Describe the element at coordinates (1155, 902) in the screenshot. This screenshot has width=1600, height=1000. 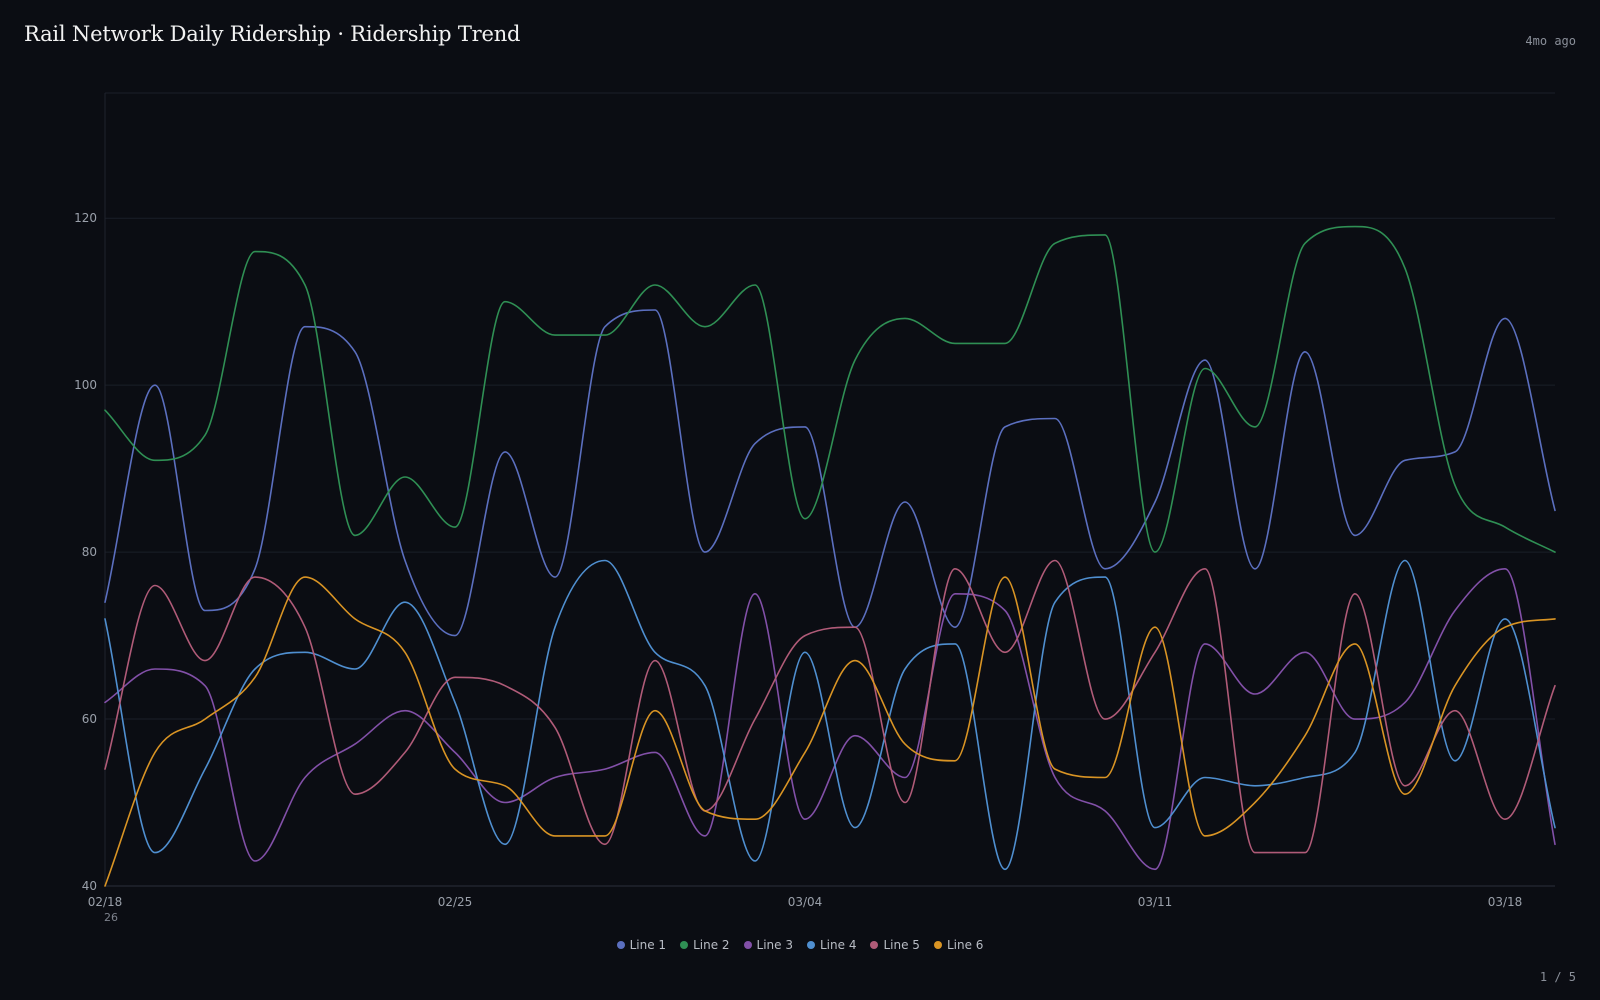
I see `x-tick-label: 03/11` at that location.